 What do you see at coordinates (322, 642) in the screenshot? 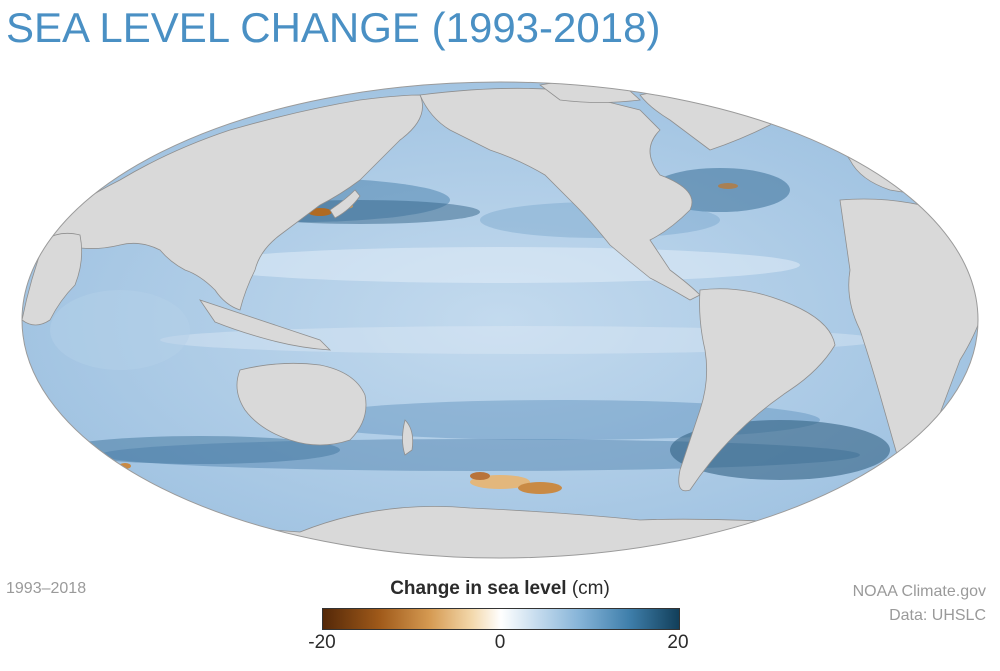
I see `legend-min-label: -20` at bounding box center [322, 642].